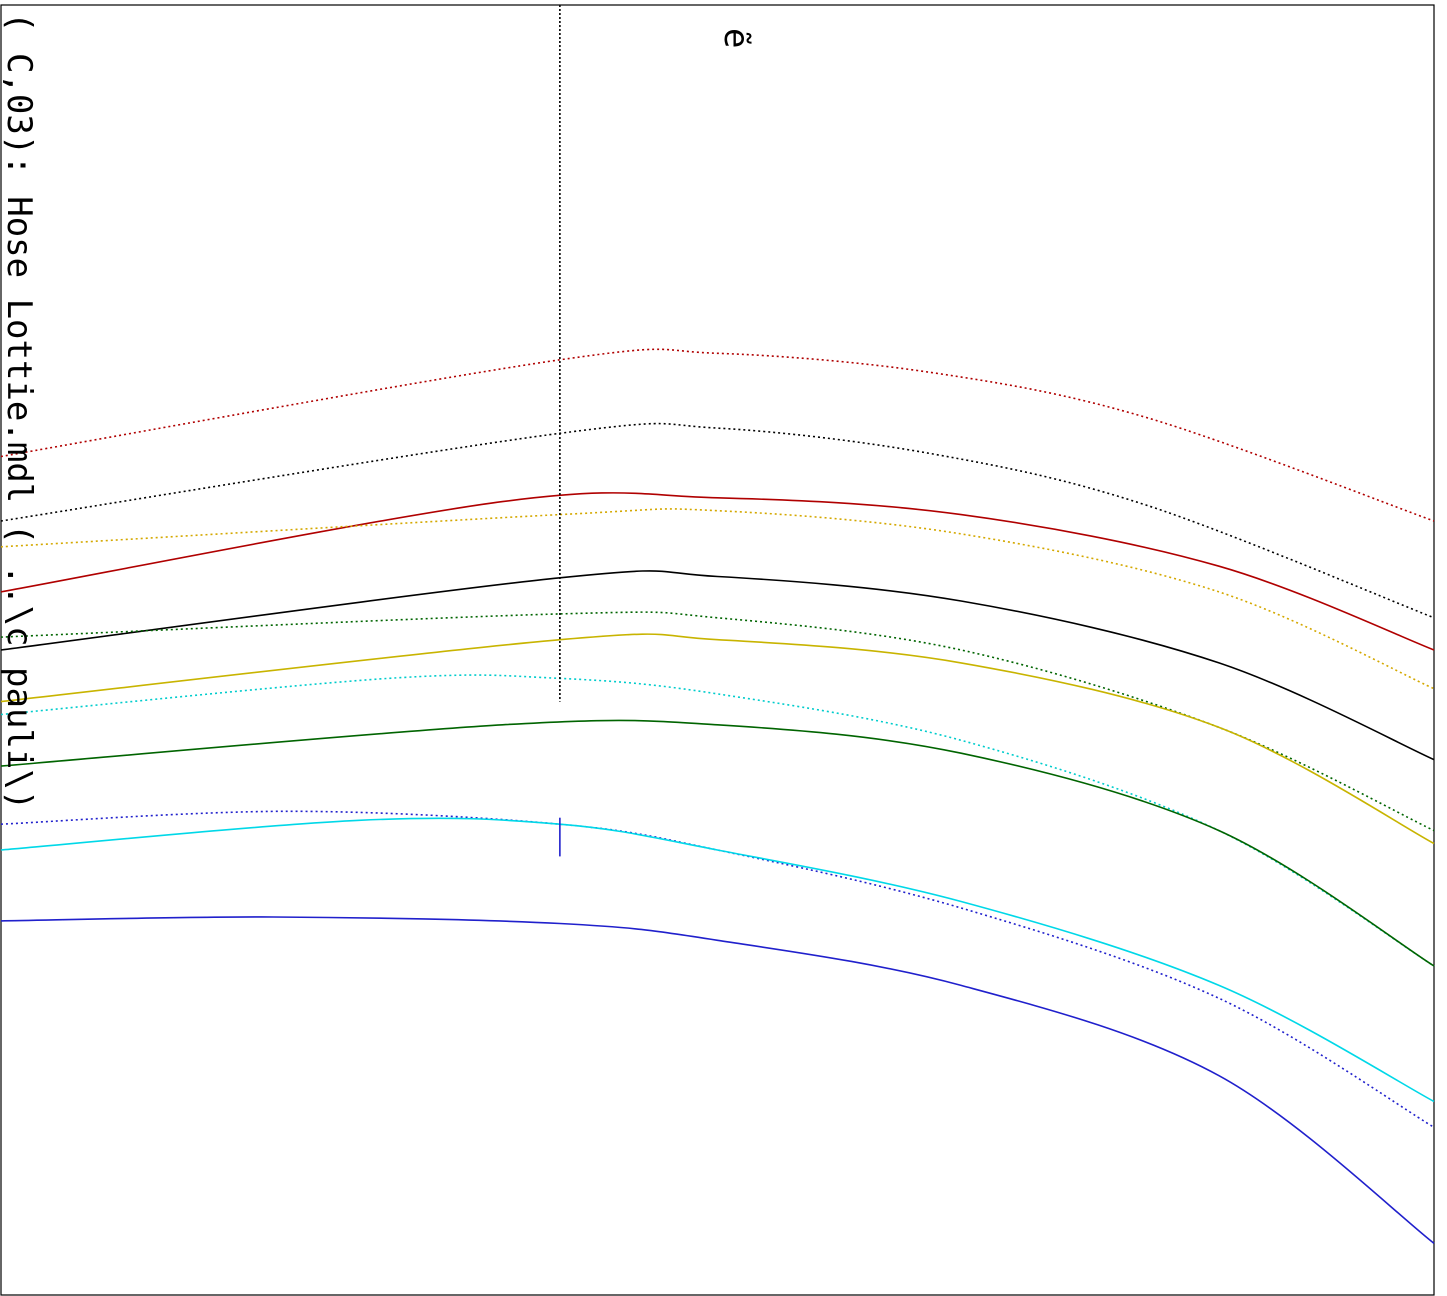 This screenshot has height=1296, width=1447. What do you see at coordinates (736, 38) in the screenshot?
I see `top-glyph: ẽ` at bounding box center [736, 38].